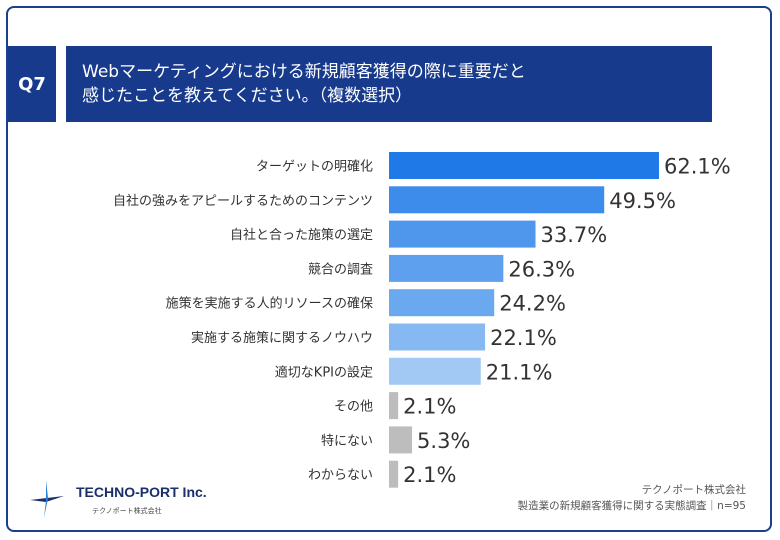  Describe the element at coordinates (243, 201) in the screenshot. I see `category-label: 自社の強みをアピールするためのコンテンツ` at that location.